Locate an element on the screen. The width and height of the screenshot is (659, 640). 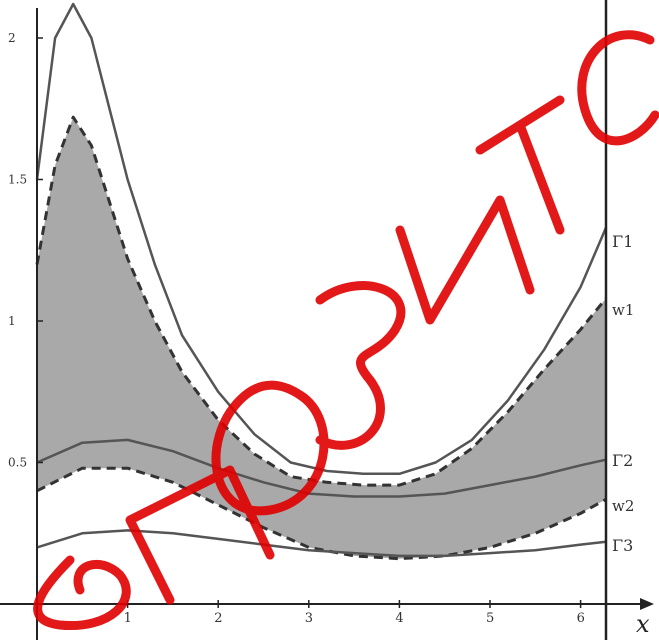
series-line-2gamma2 is located at coordinates (321, 468).